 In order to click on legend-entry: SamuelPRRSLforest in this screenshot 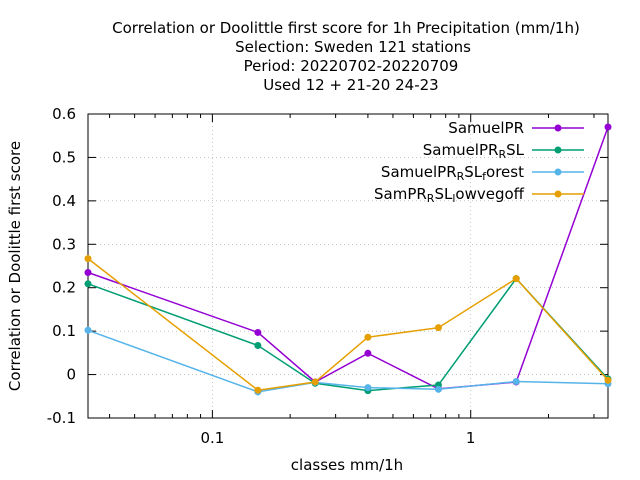, I will do `click(482, 173)`.